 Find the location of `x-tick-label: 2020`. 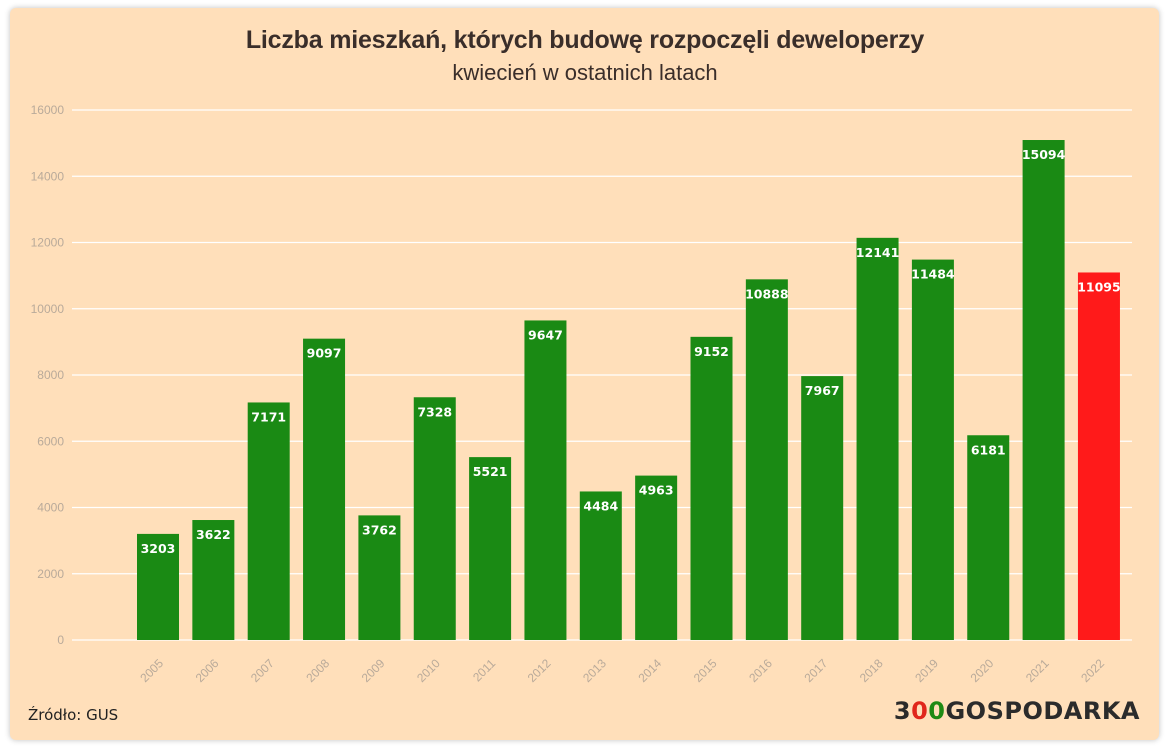

x-tick-label: 2020 is located at coordinates (982, 670).